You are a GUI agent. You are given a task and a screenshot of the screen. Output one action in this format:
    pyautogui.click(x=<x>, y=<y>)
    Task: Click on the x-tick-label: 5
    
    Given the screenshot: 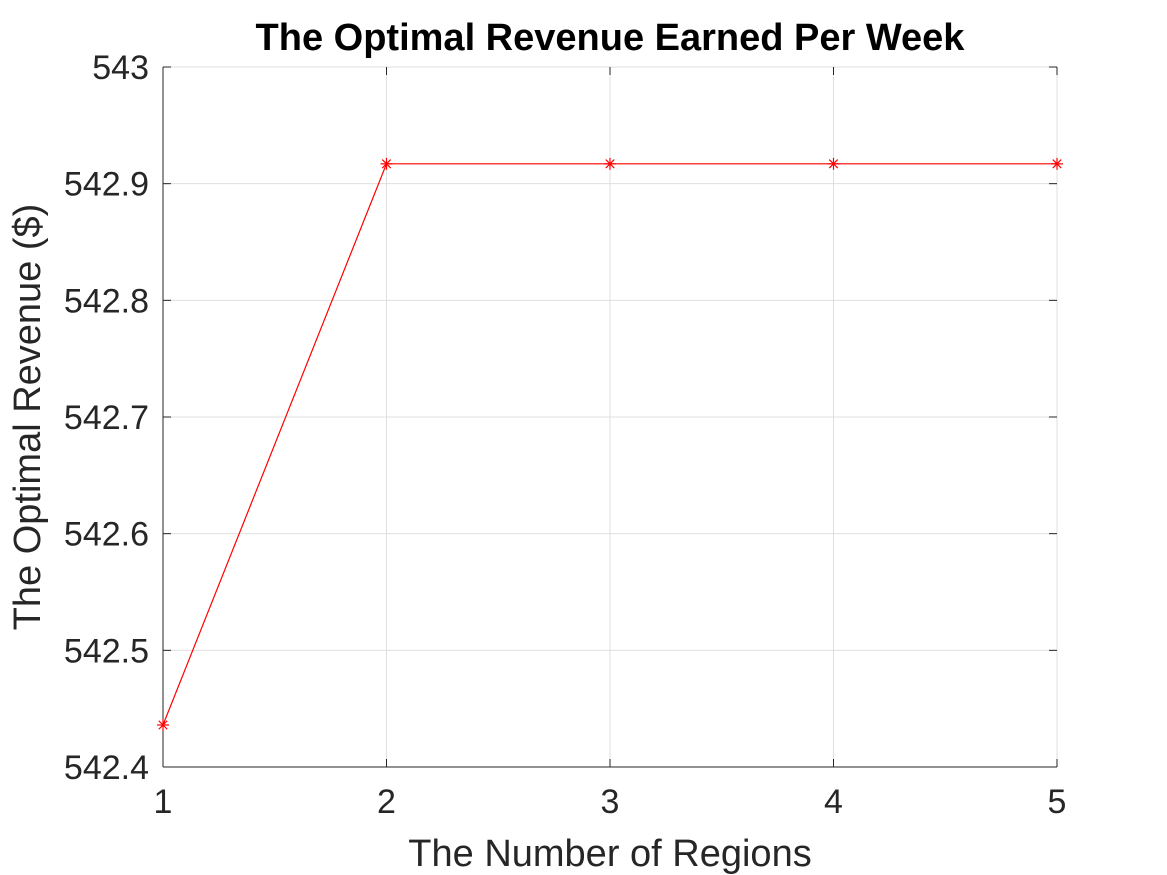 What is the action you would take?
    pyautogui.click(x=1057, y=802)
    